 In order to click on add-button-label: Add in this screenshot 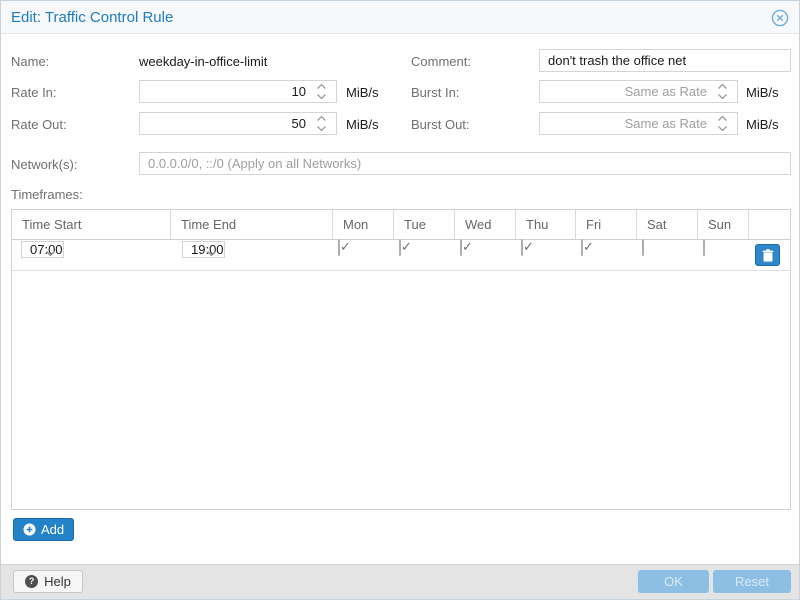, I will do `click(53, 529)`.